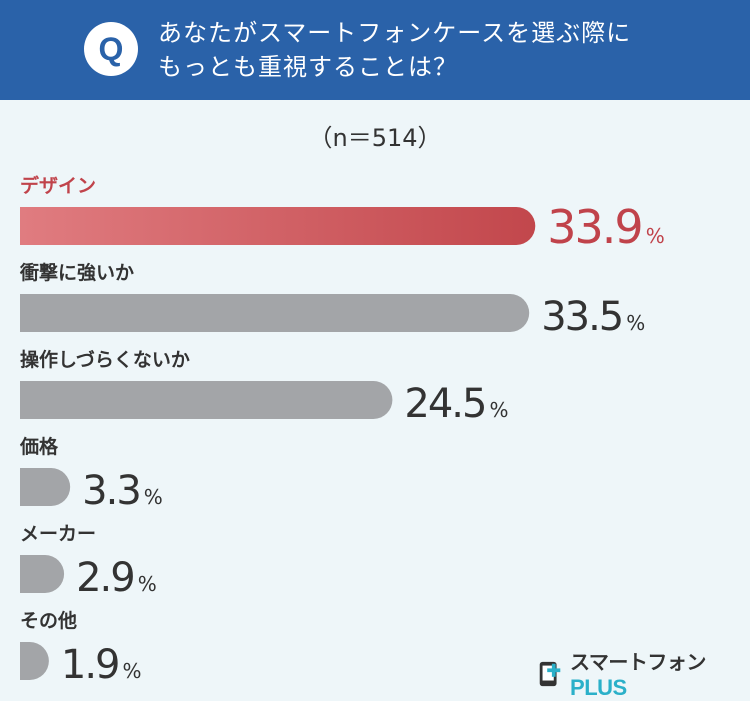  I want to click on logo-text-plus: PLUS, so click(598, 687).